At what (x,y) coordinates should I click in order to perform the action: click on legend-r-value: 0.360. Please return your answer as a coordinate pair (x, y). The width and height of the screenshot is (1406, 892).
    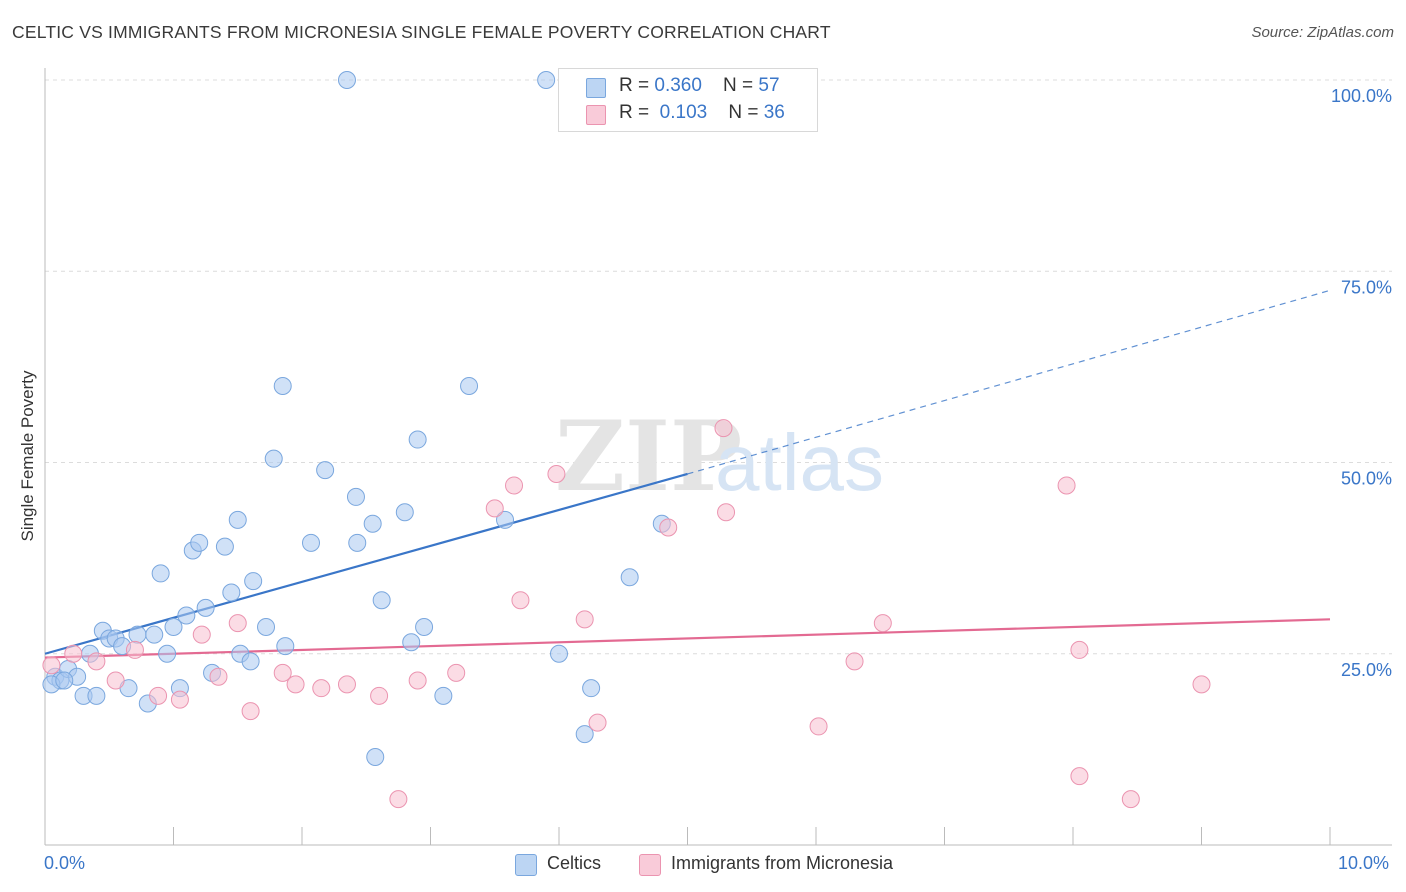
    Looking at the image, I should click on (678, 85).